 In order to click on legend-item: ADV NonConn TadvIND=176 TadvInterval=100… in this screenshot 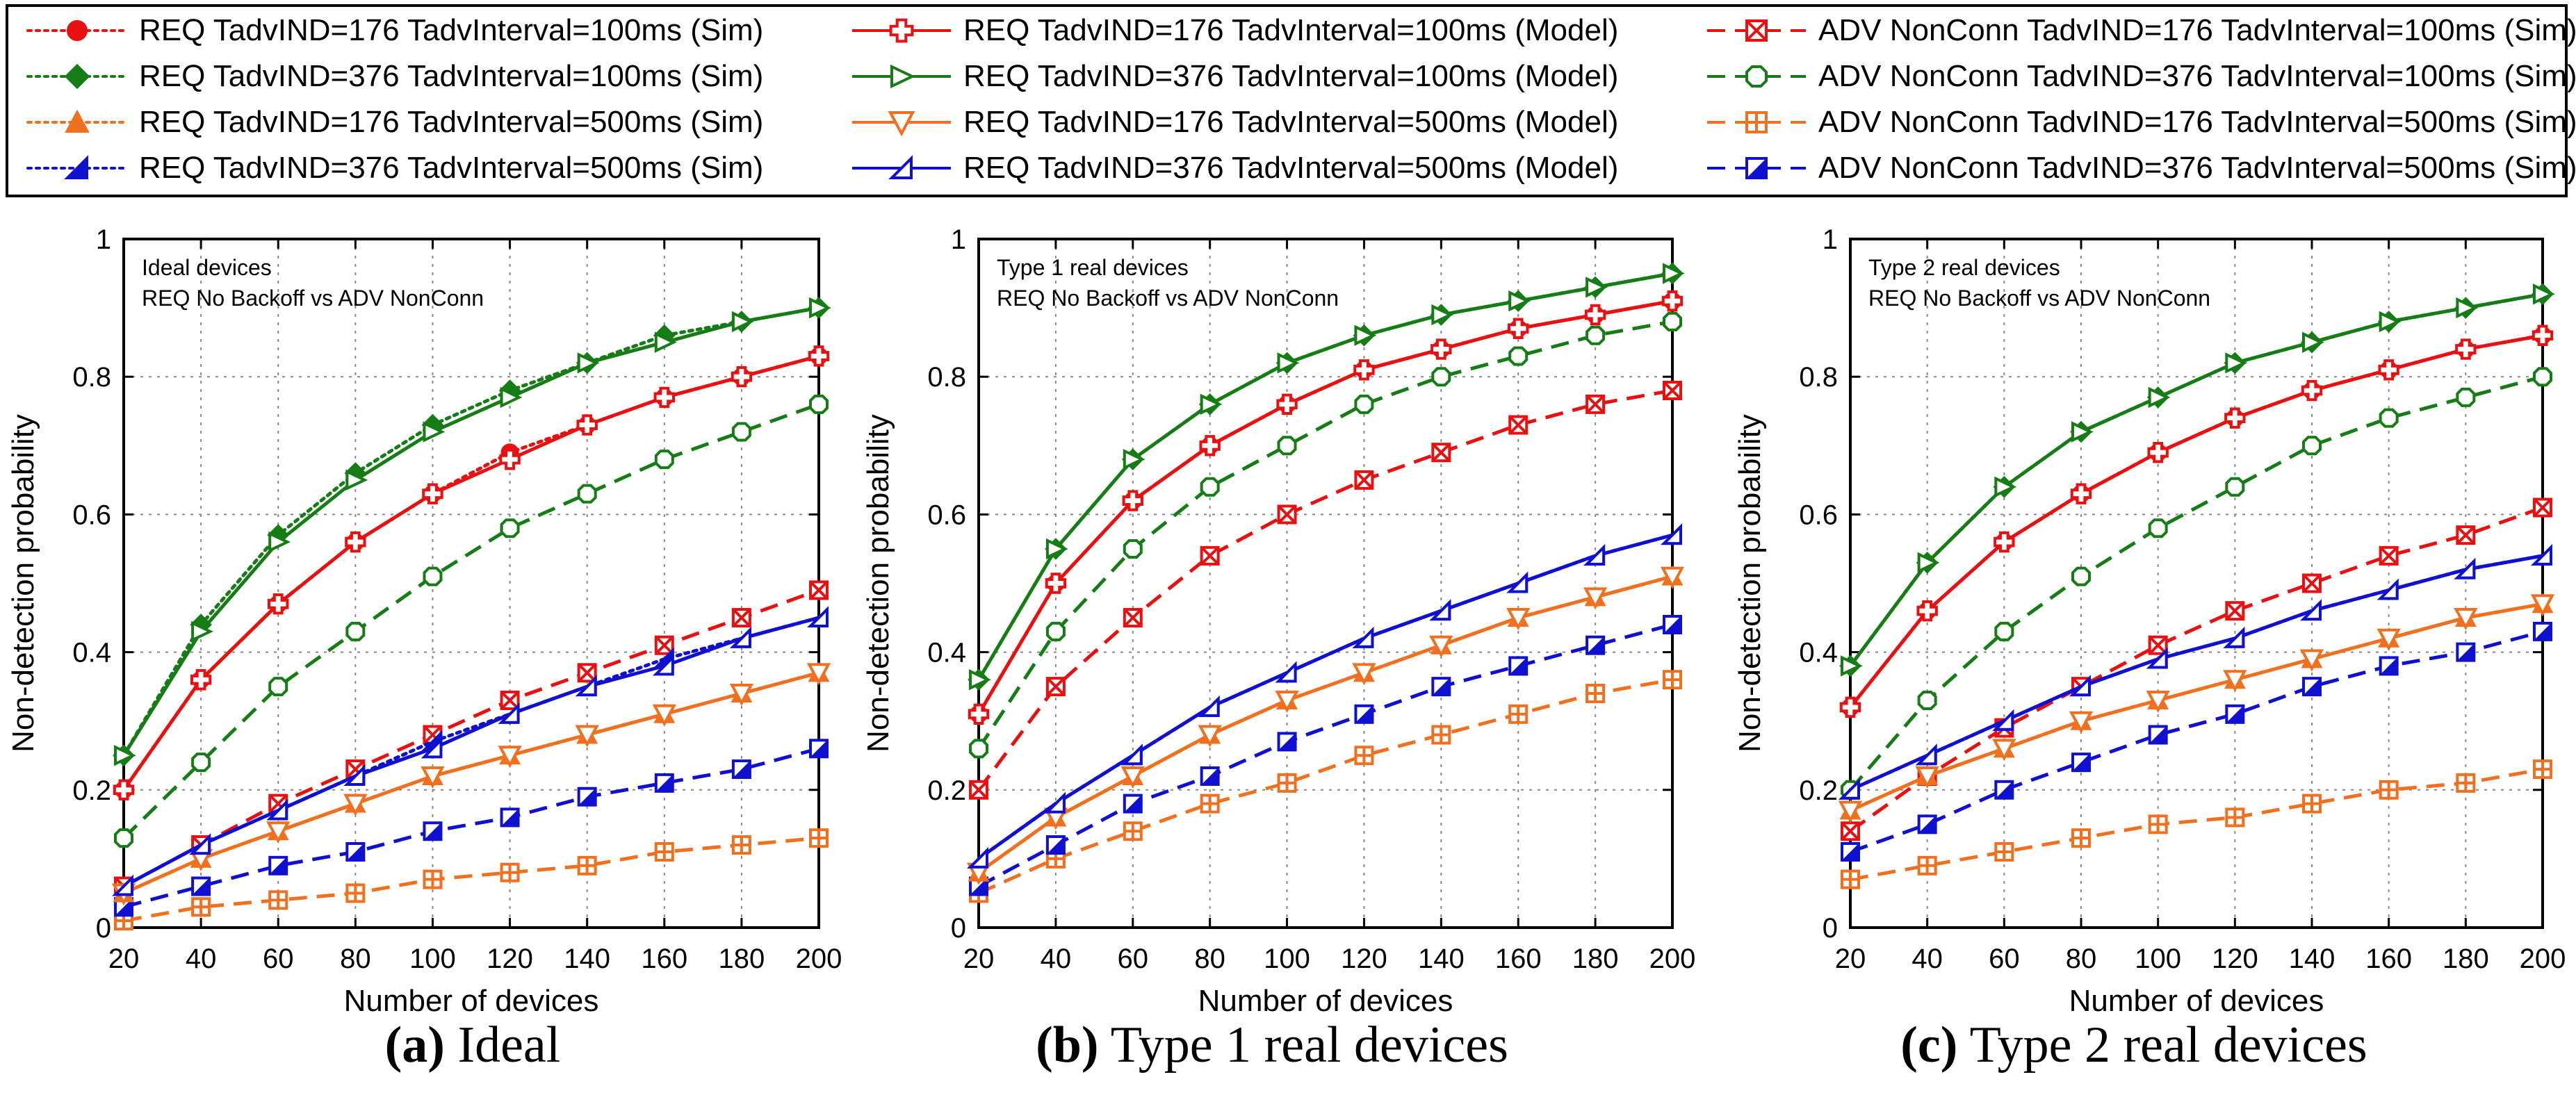, I will do `click(2140, 31)`.